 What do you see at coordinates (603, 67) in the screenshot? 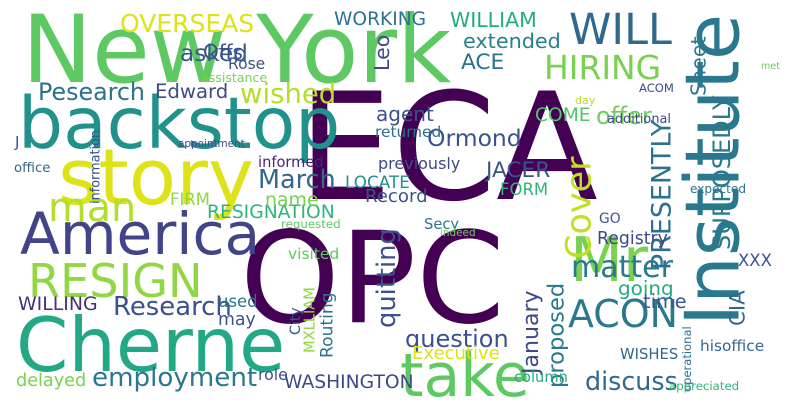
I see `word-hiring: HIRING` at bounding box center [603, 67].